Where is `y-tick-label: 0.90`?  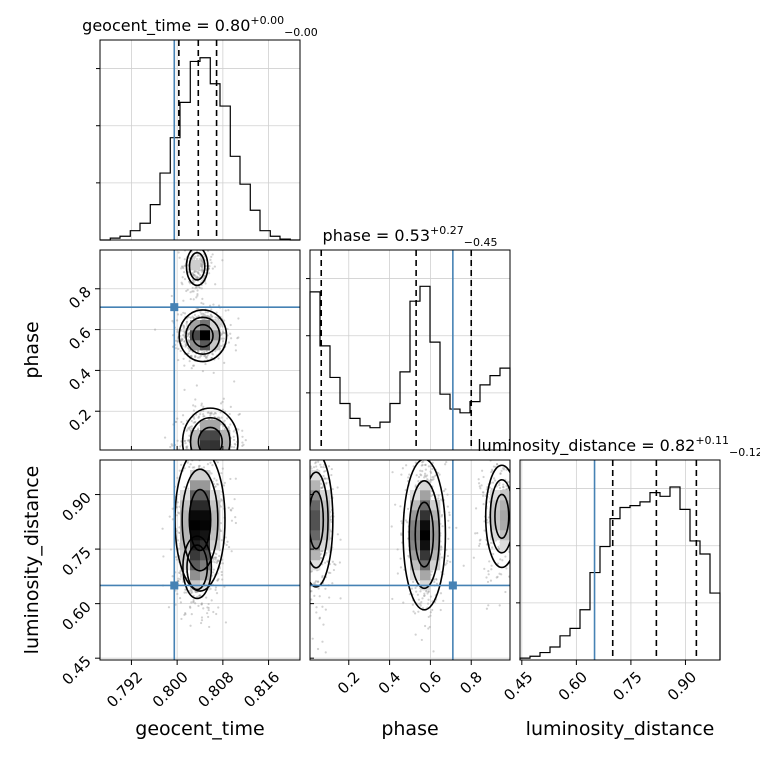 y-tick-label: 0.90 is located at coordinates (76, 507).